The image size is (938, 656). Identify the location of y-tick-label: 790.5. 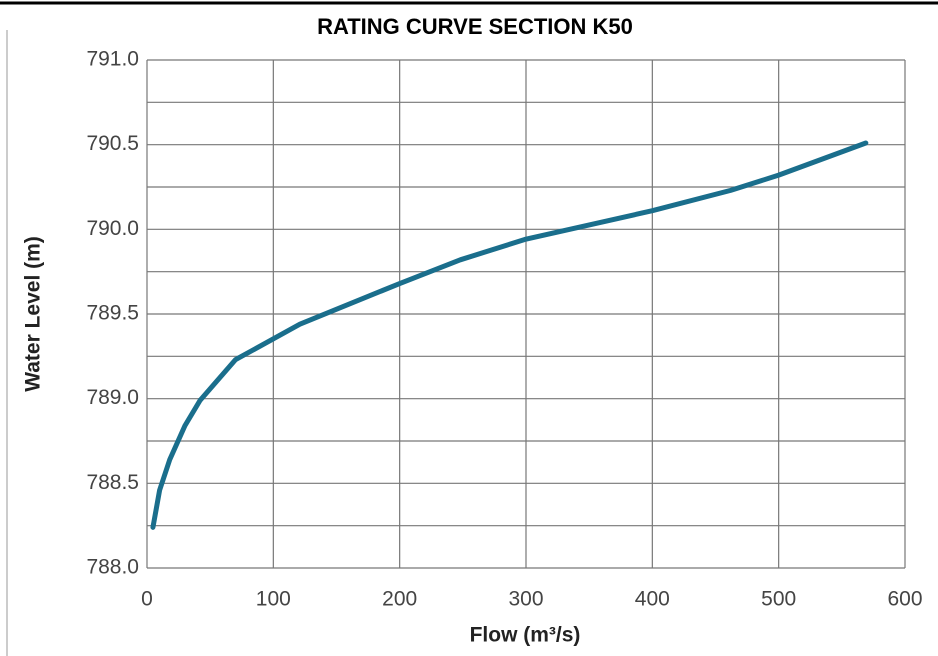
(112, 143).